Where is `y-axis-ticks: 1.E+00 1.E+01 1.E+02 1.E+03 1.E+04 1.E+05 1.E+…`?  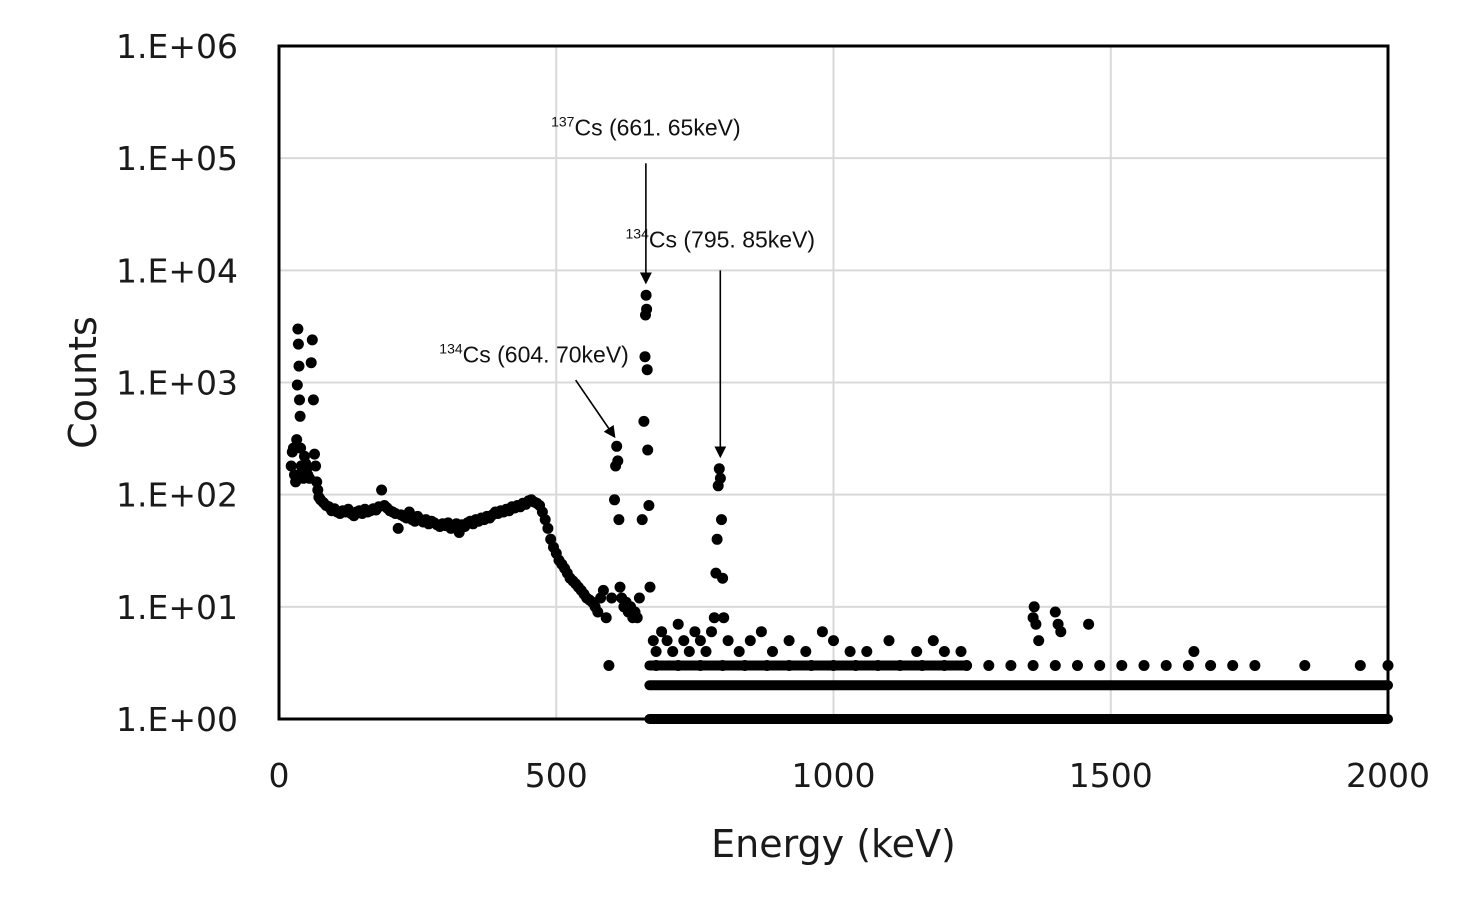
y-axis-ticks: 1.E+00 1.E+01 1.E+02 1.E+03 1.E+04 1.E+05 1.E+… is located at coordinates (177, 383).